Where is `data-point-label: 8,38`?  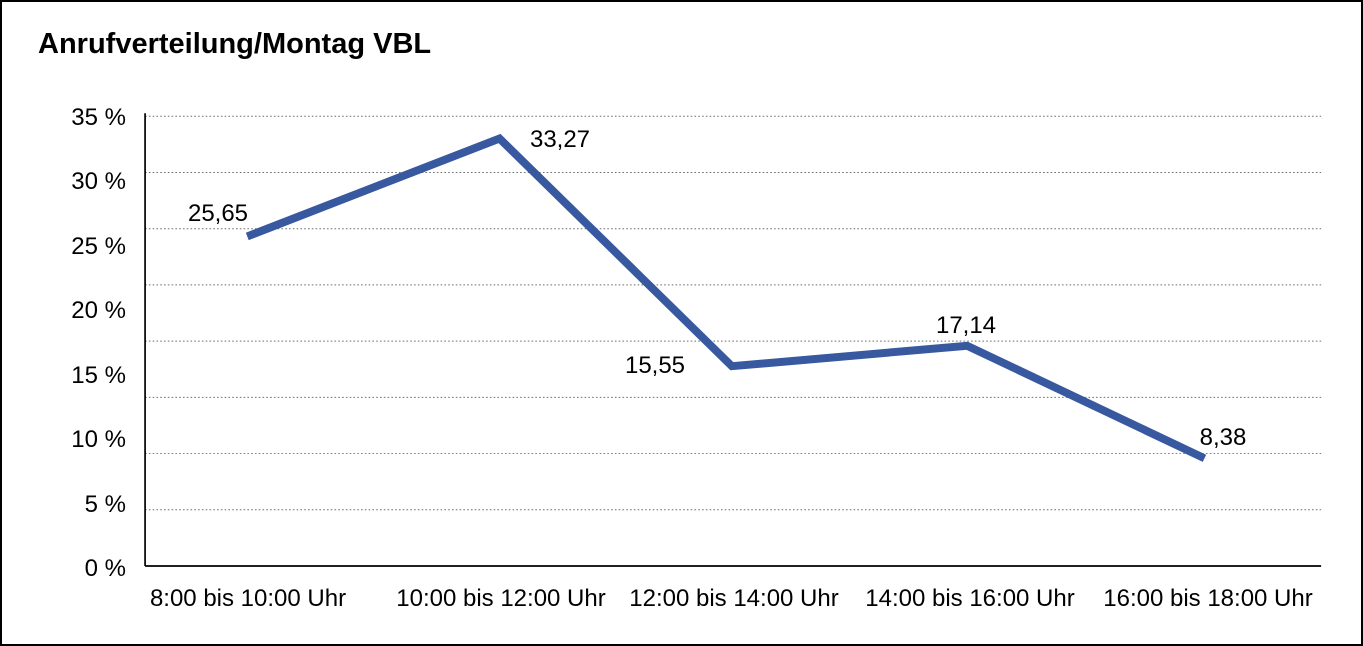
data-point-label: 8,38 is located at coordinates (1223, 438).